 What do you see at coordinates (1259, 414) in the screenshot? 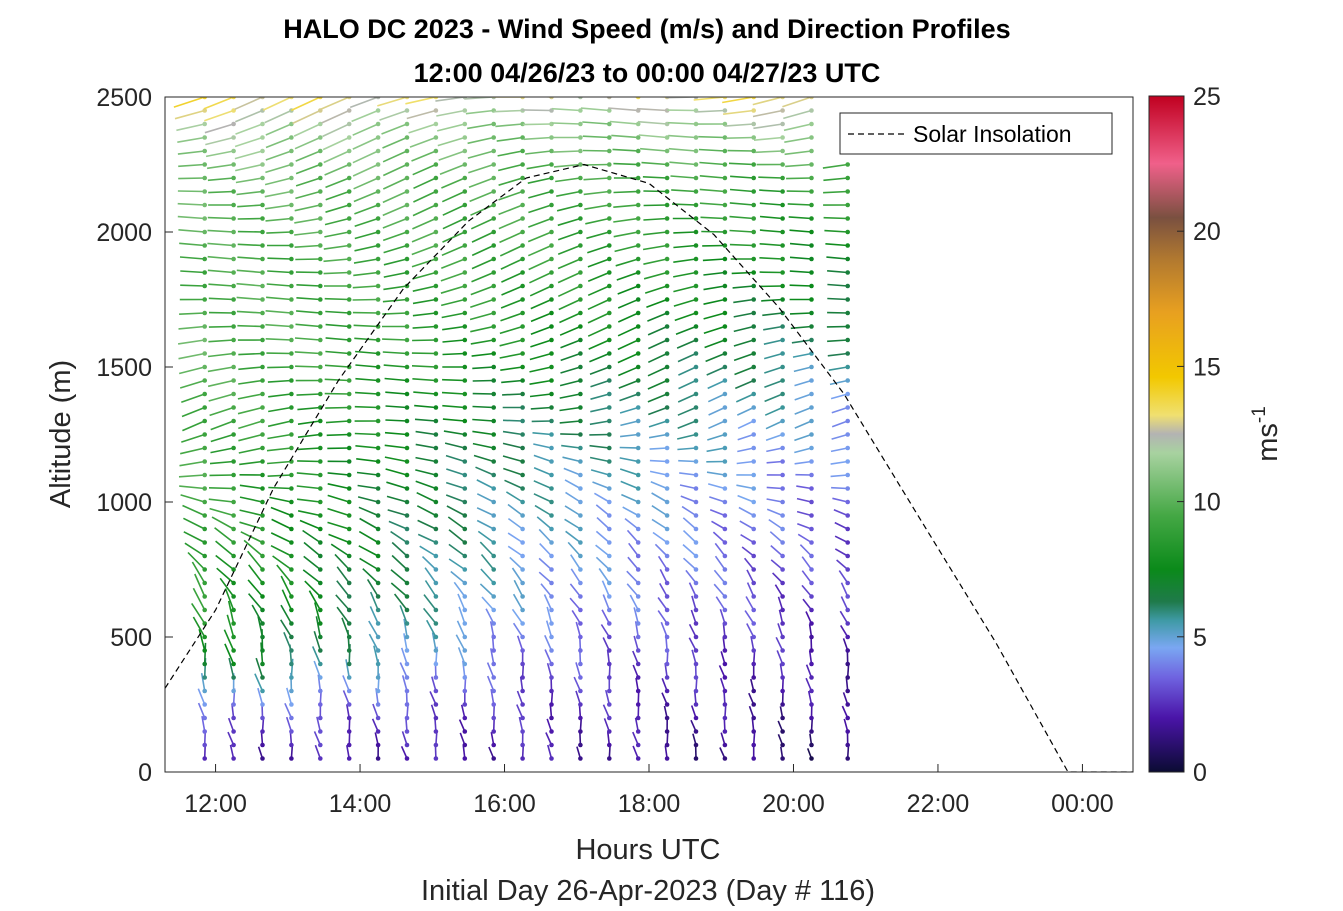
I see `colorbar-label-exponent: -1` at bounding box center [1259, 414].